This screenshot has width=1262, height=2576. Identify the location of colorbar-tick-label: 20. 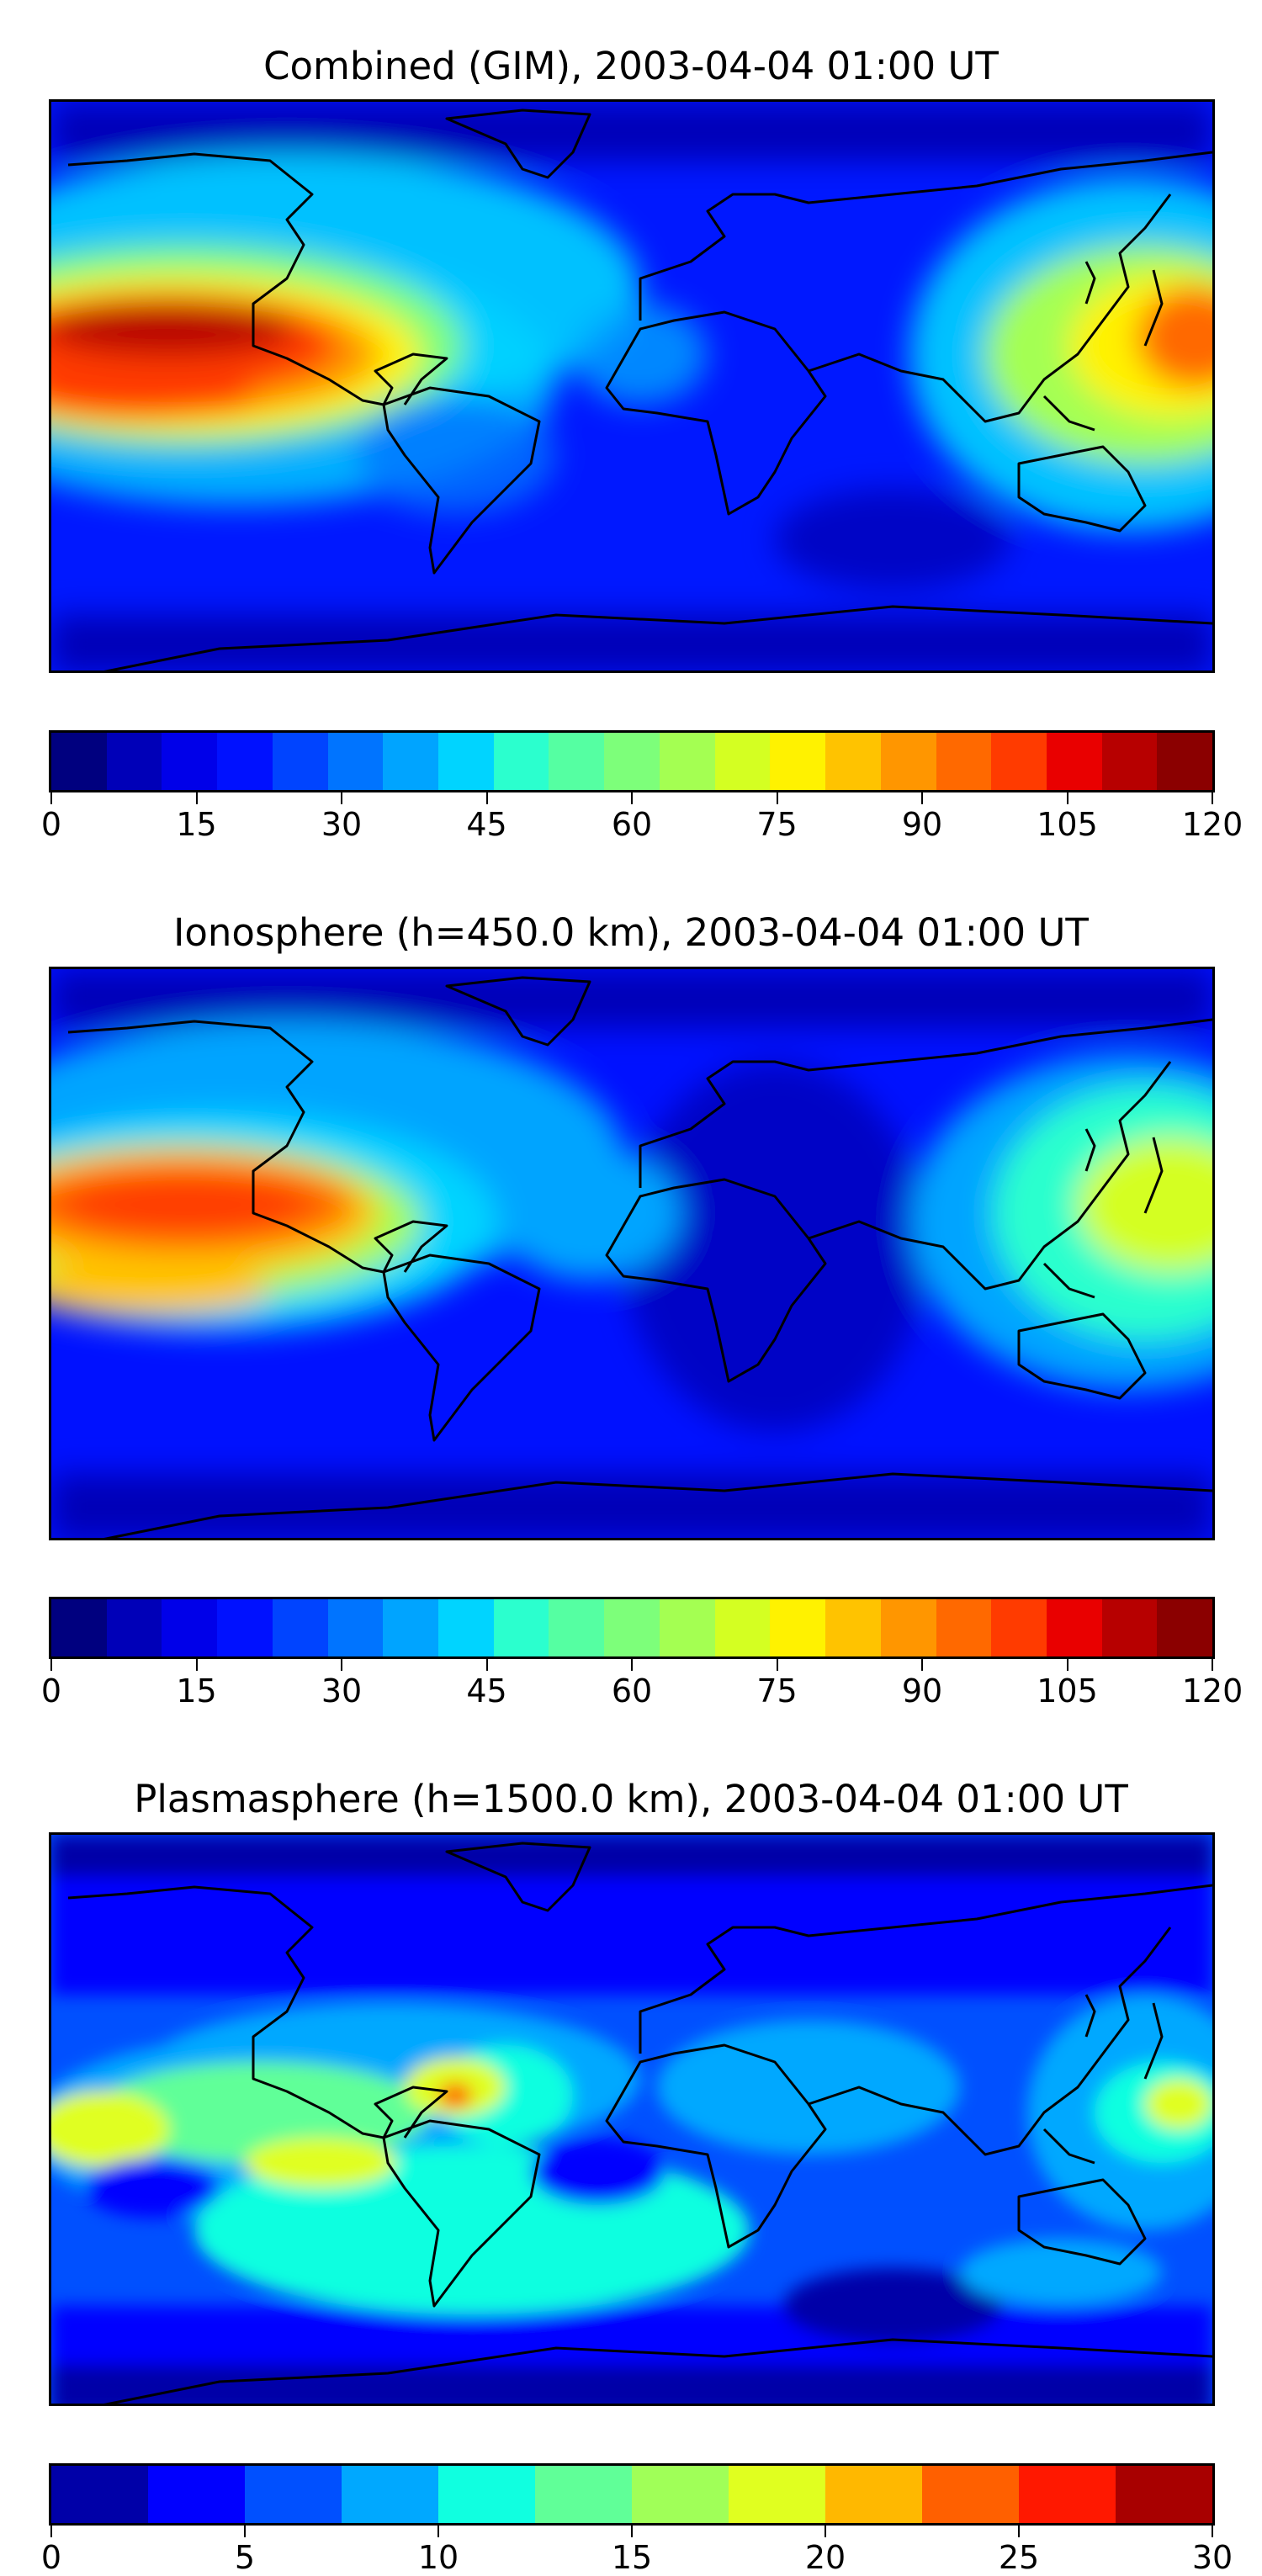
(825, 2557).